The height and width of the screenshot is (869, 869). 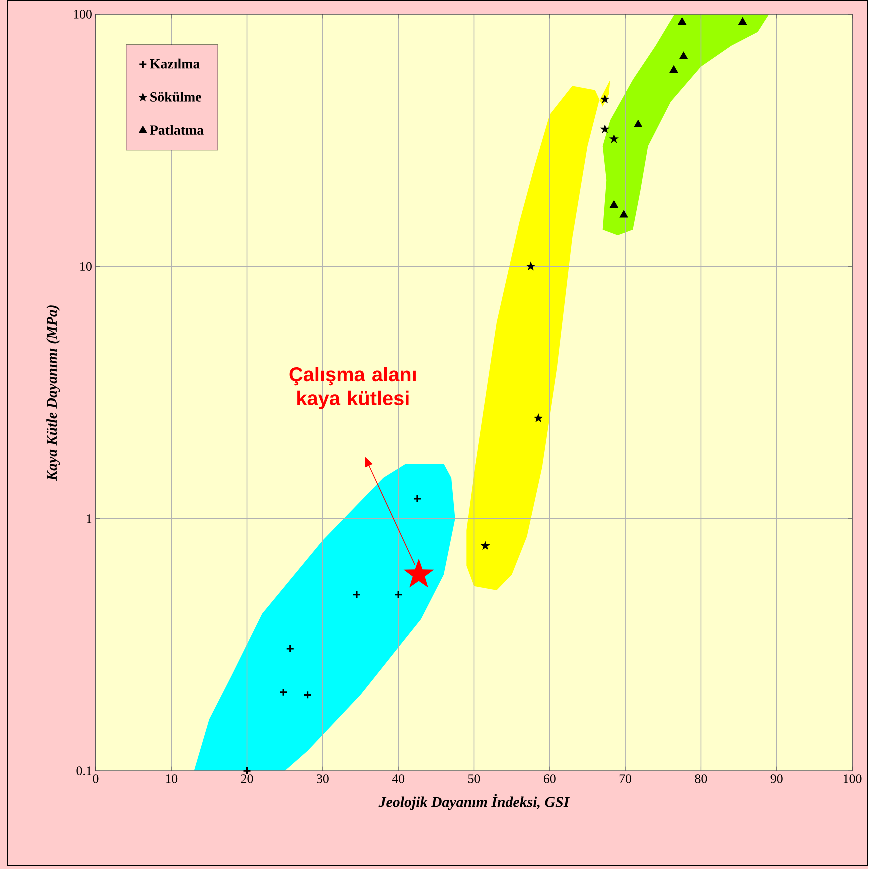 I want to click on y-tick-label: 0.1, so click(x=84, y=771).